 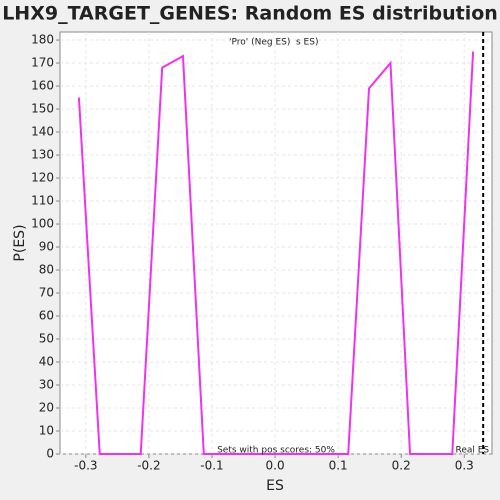 What do you see at coordinates (85, 466) in the screenshot?
I see `x-tick-label: -0.3` at bounding box center [85, 466].